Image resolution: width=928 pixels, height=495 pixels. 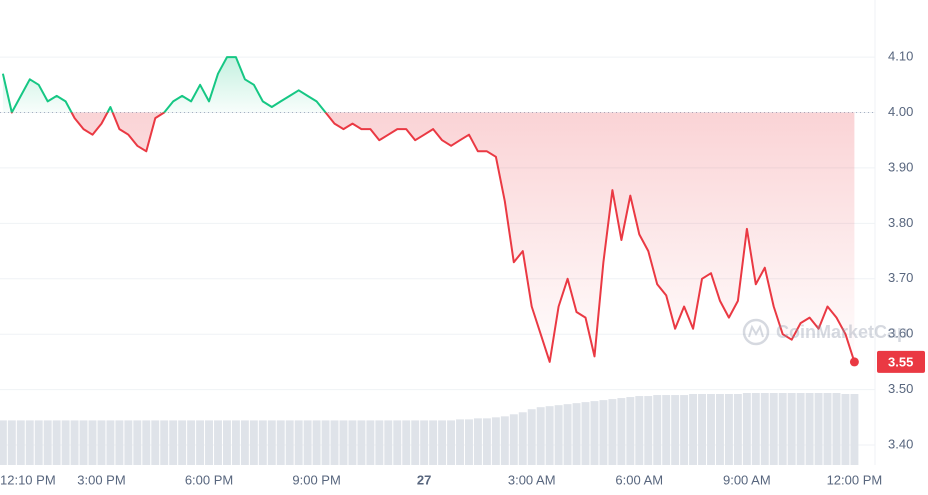 I want to click on x-tick-label: 12:00 PM, so click(x=855, y=479).